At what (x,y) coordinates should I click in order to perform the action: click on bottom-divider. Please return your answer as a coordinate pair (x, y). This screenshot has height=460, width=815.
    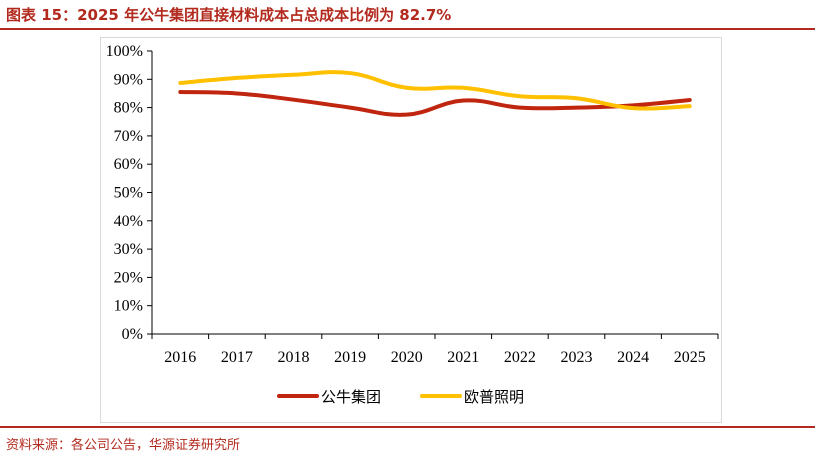
    Looking at the image, I should click on (407, 427).